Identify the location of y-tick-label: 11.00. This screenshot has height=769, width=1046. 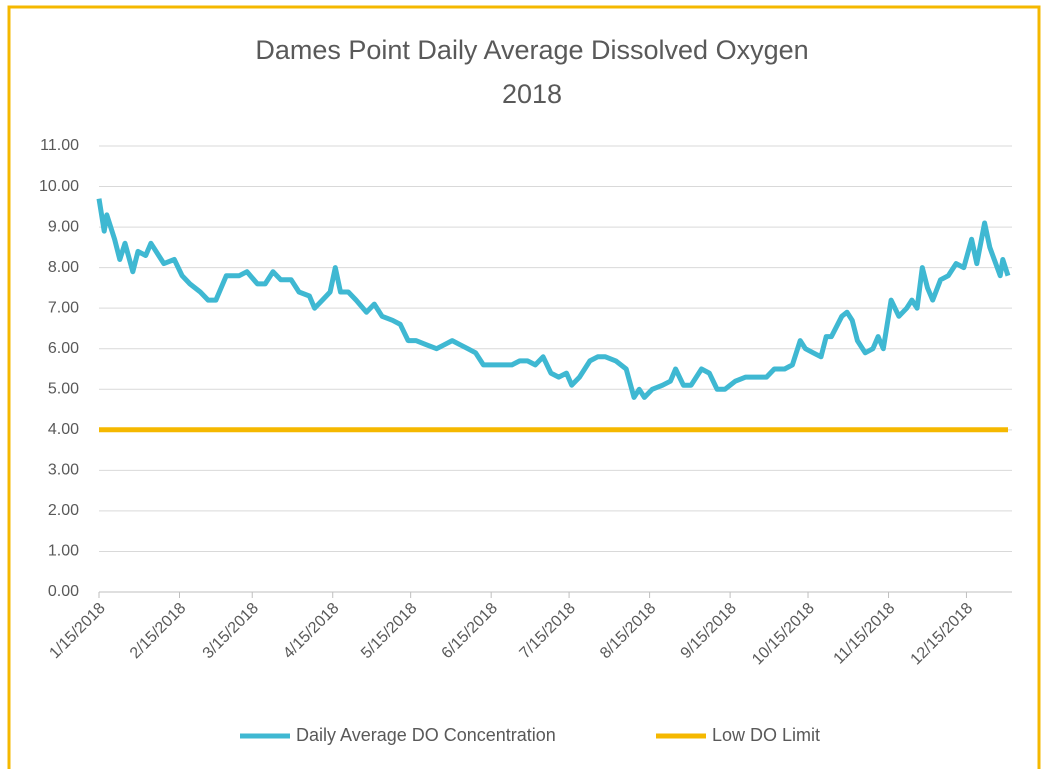
(59, 145).